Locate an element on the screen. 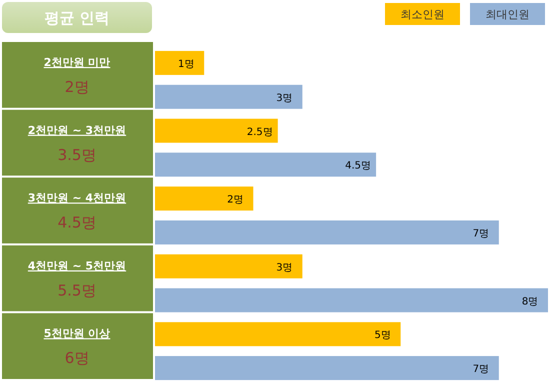  text: 최소인원 is located at coordinates (422, 14).